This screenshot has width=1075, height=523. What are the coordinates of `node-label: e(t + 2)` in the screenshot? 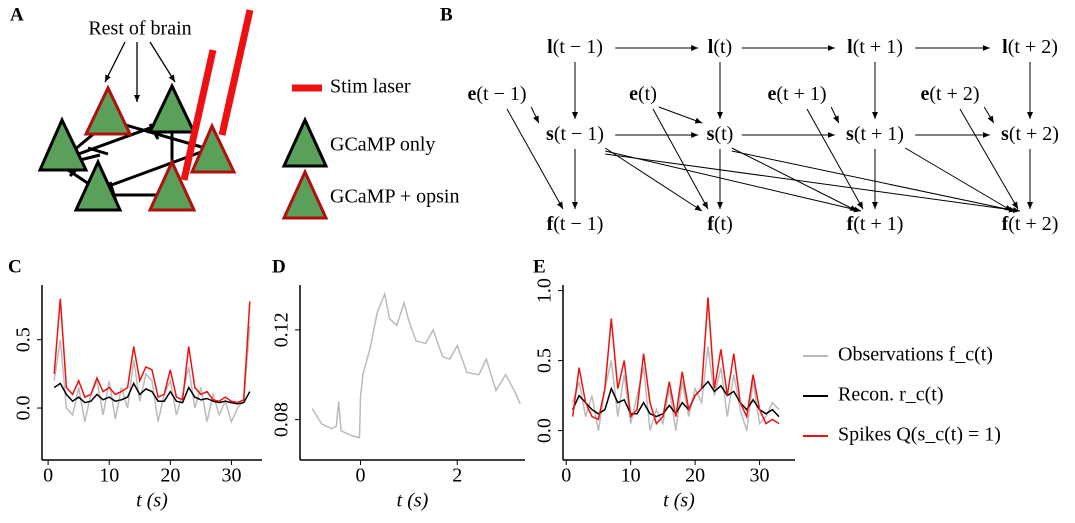 It's located at (949, 94).